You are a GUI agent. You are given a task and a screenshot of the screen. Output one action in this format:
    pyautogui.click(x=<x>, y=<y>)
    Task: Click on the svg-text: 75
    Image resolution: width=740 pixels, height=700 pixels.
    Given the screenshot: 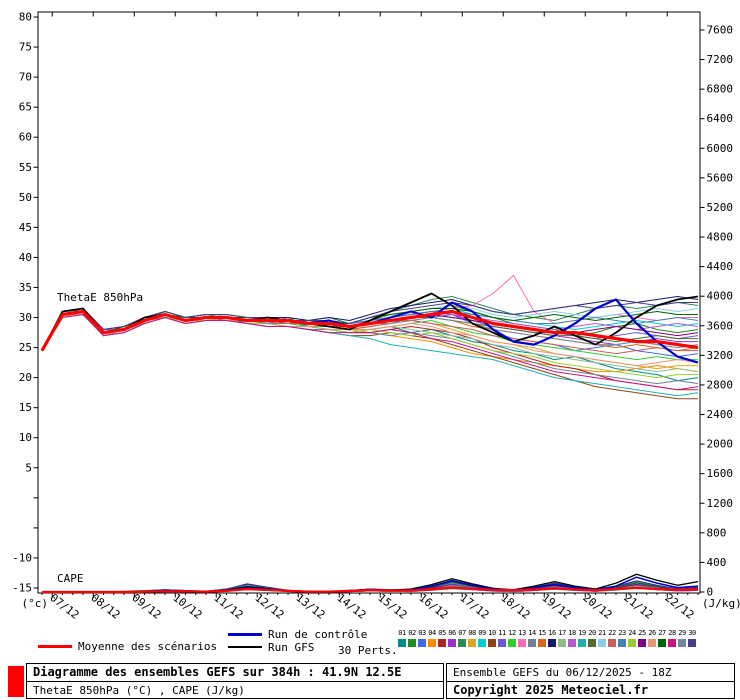 What is the action you would take?
    pyautogui.click(x=25, y=47)
    